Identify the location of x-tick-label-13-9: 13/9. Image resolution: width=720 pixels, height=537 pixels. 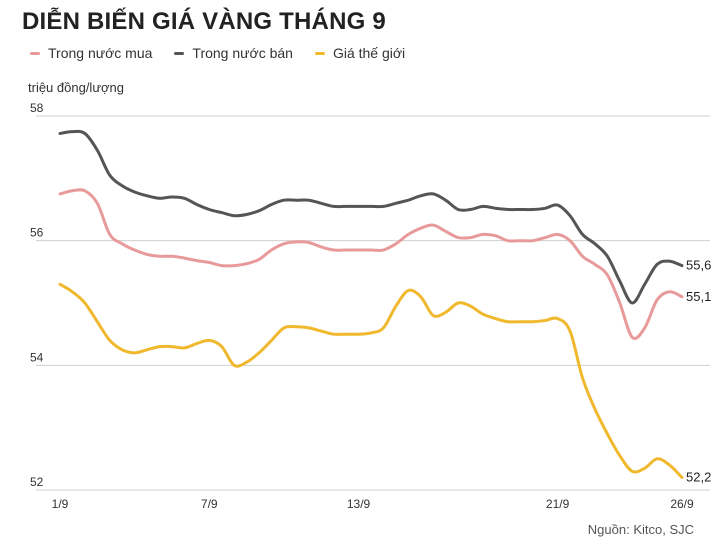
(359, 504).